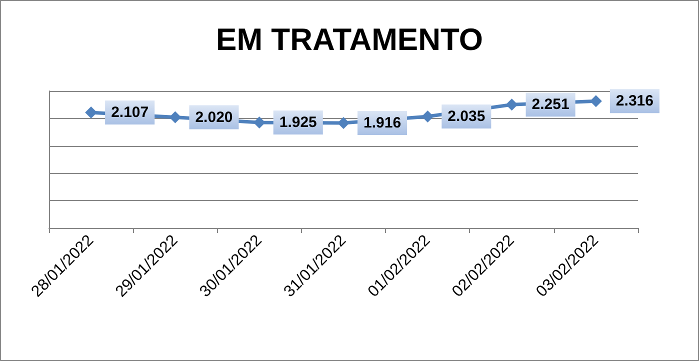 The height and width of the screenshot is (361, 699). I want to click on chart-title: EM TRATAMENTO, so click(349, 39).